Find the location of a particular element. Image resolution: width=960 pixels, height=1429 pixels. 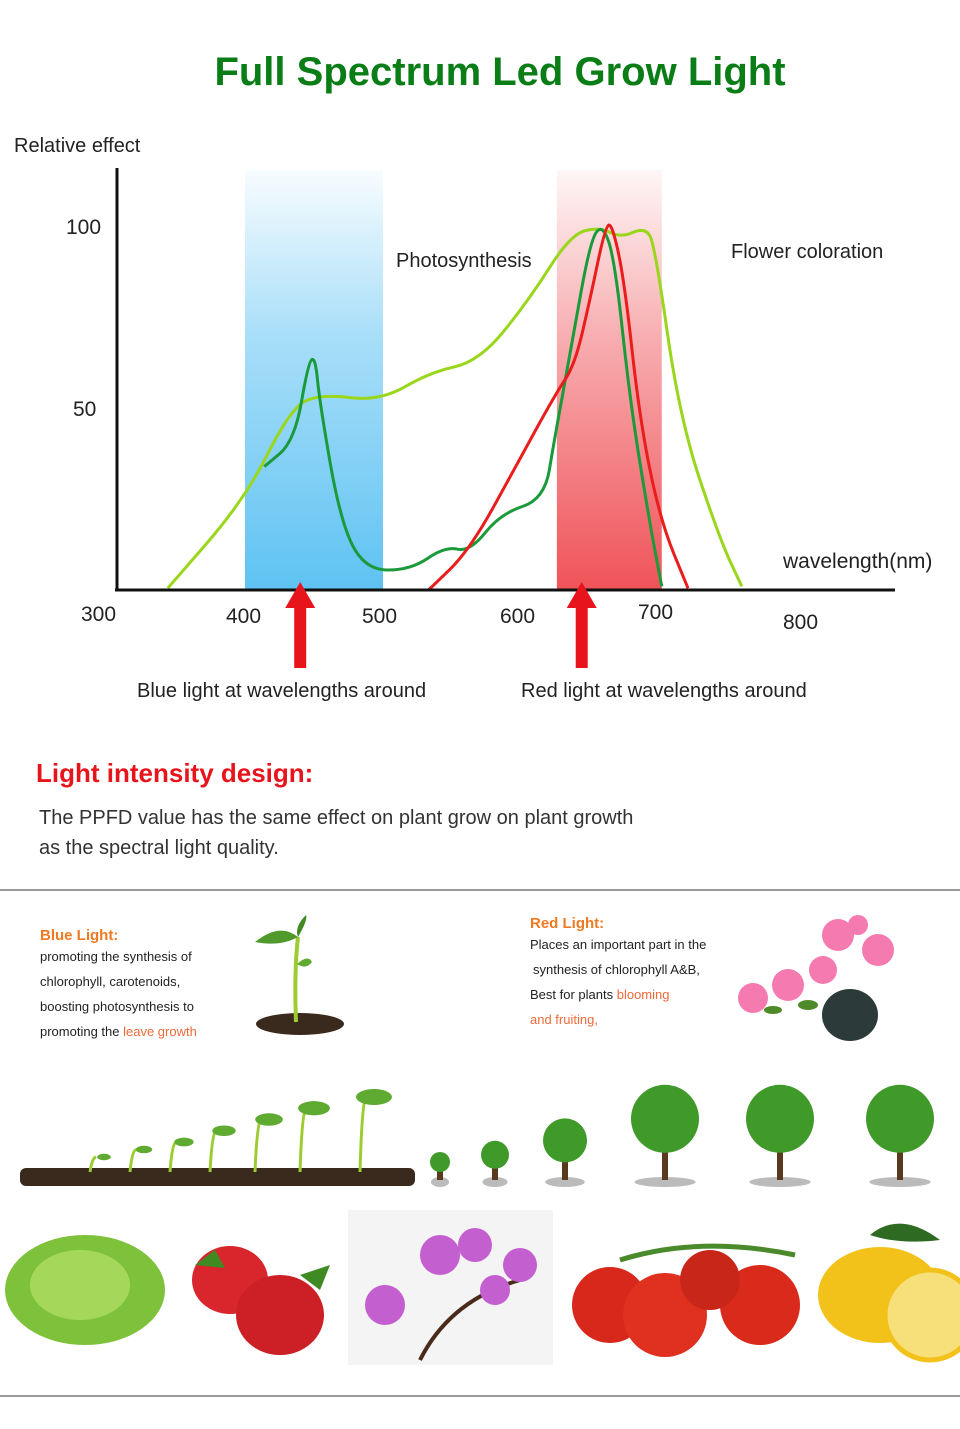

x-tick-500: 500 is located at coordinates (379, 616).